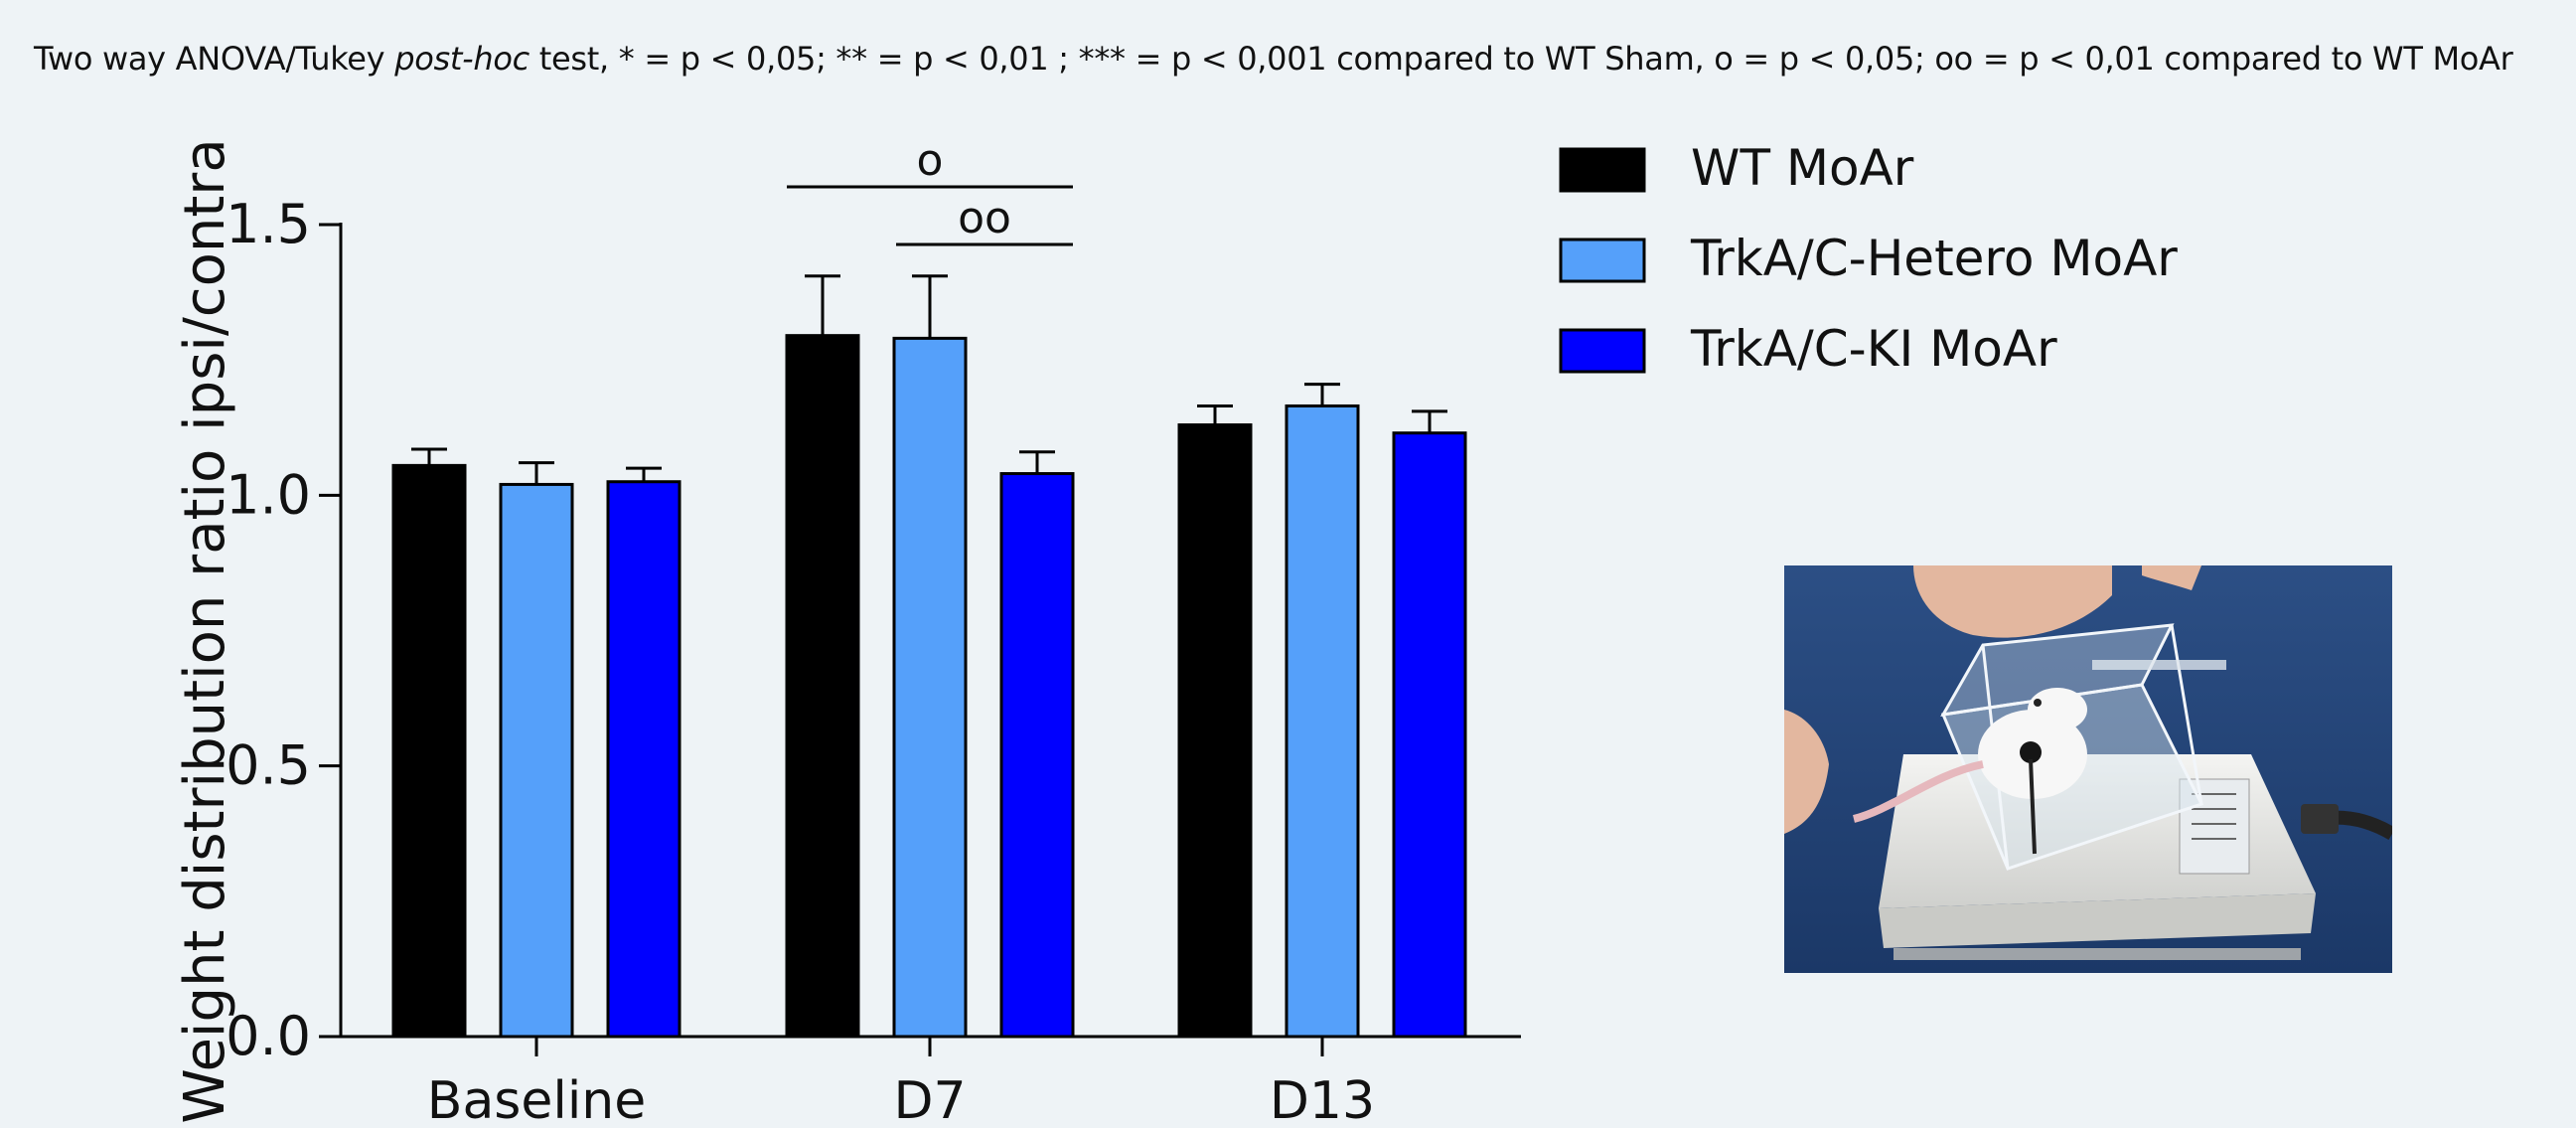  I want to click on legend-label: TrkA/C-KI MoAr, so click(1873, 349).